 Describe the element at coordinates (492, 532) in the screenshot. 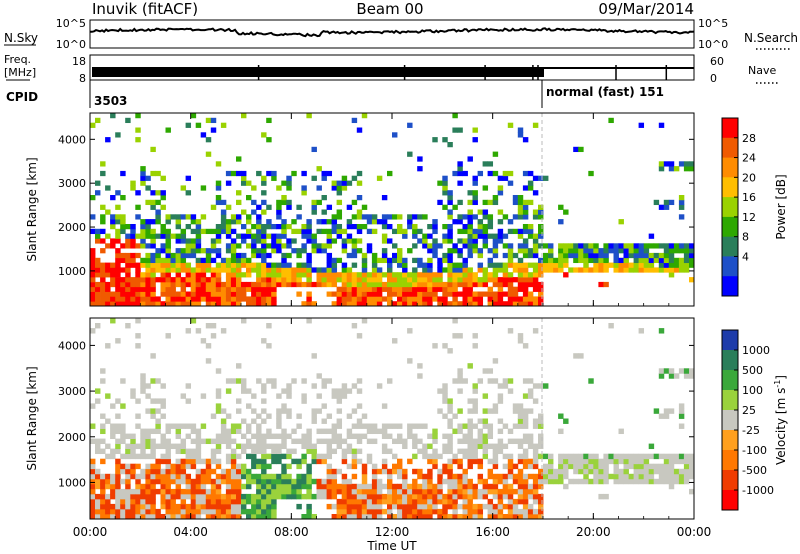

I see `time-tick-label: 16:00` at that location.